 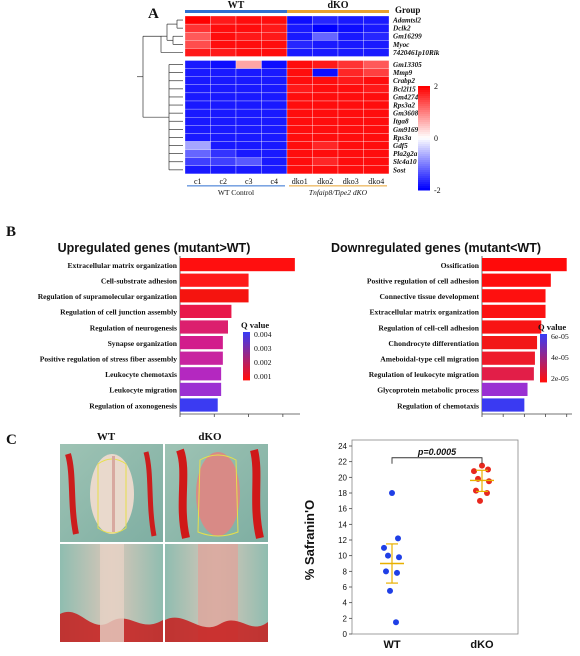 What do you see at coordinates (436, 248) in the screenshot?
I see `down_chart-title: Downregulated genes (mutant<WT)` at bounding box center [436, 248].